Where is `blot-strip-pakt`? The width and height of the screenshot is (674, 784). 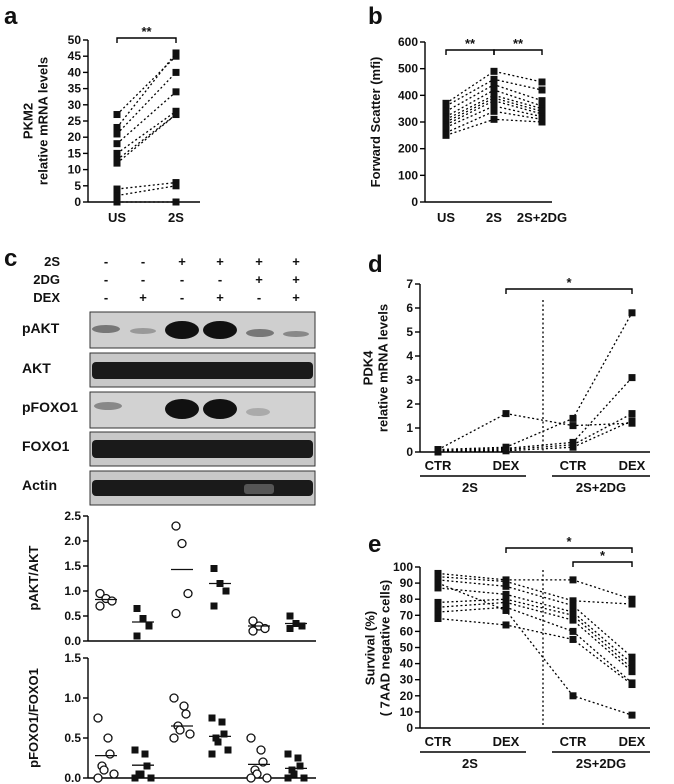
blot-strip-pakt is located at coordinates (202, 330).